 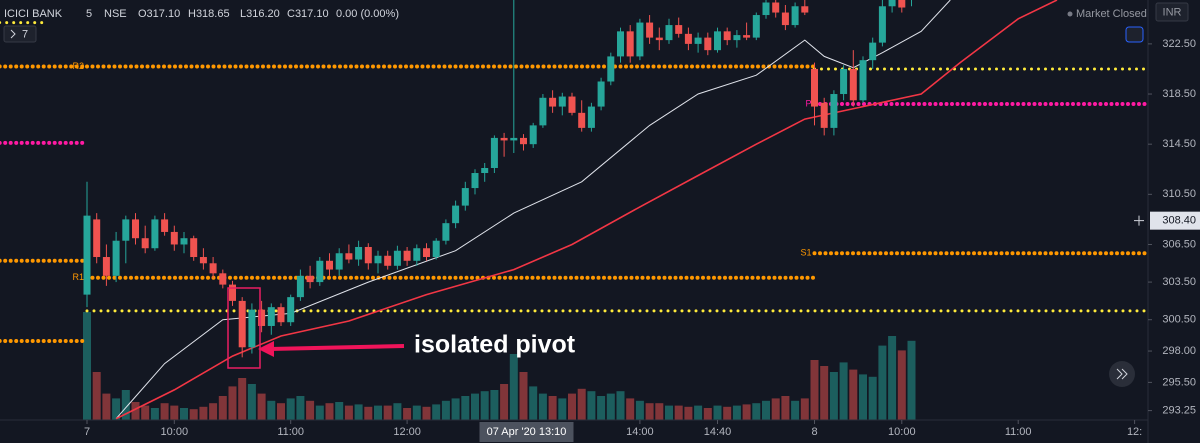 What do you see at coordinates (1172, 12) in the screenshot?
I see `currency-box` at bounding box center [1172, 12].